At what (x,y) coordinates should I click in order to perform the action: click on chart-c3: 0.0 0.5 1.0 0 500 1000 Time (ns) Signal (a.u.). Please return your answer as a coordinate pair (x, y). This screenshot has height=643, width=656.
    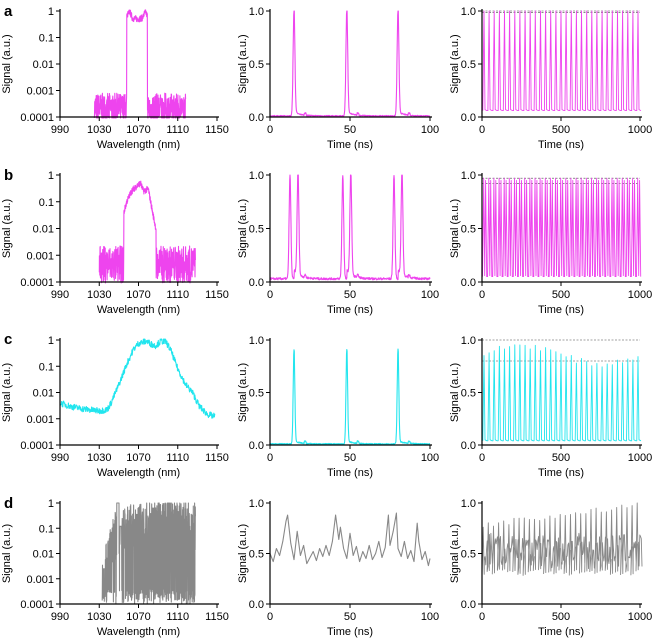
    Looking at the image, I should click on (550, 407).